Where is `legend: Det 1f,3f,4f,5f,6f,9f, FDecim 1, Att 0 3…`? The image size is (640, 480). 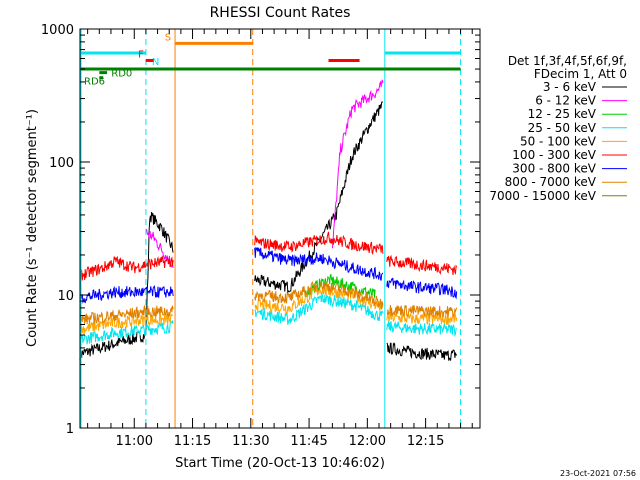 legend: Det 1f,3f,4f,5f,6f,9f, FDecim 1, Att 0 3… is located at coordinates (558, 128).